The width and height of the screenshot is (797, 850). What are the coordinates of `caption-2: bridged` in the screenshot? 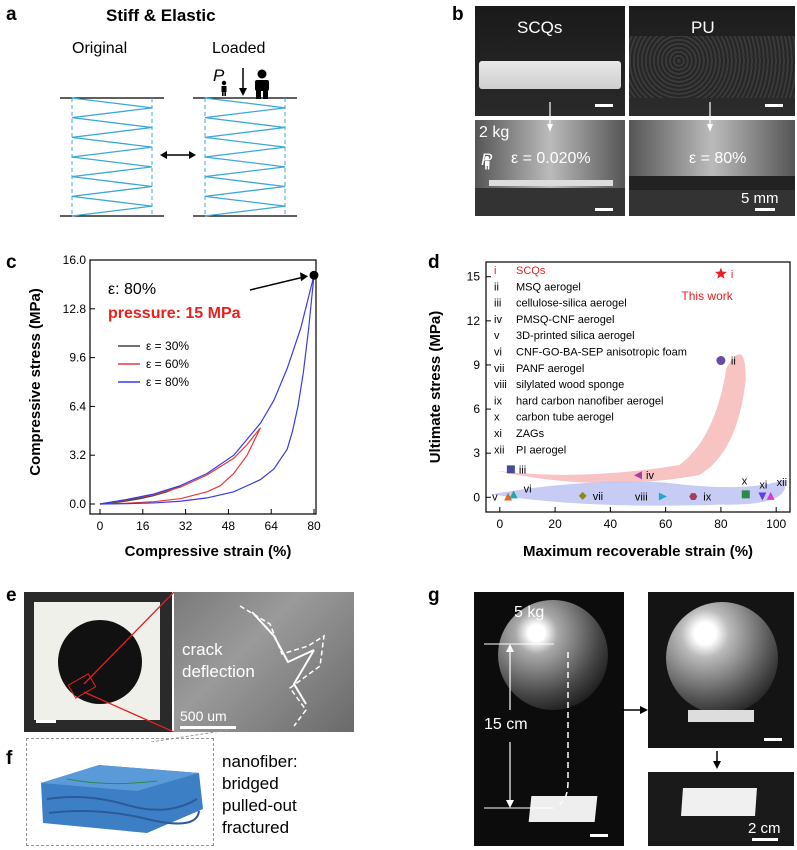 It's located at (250, 783).